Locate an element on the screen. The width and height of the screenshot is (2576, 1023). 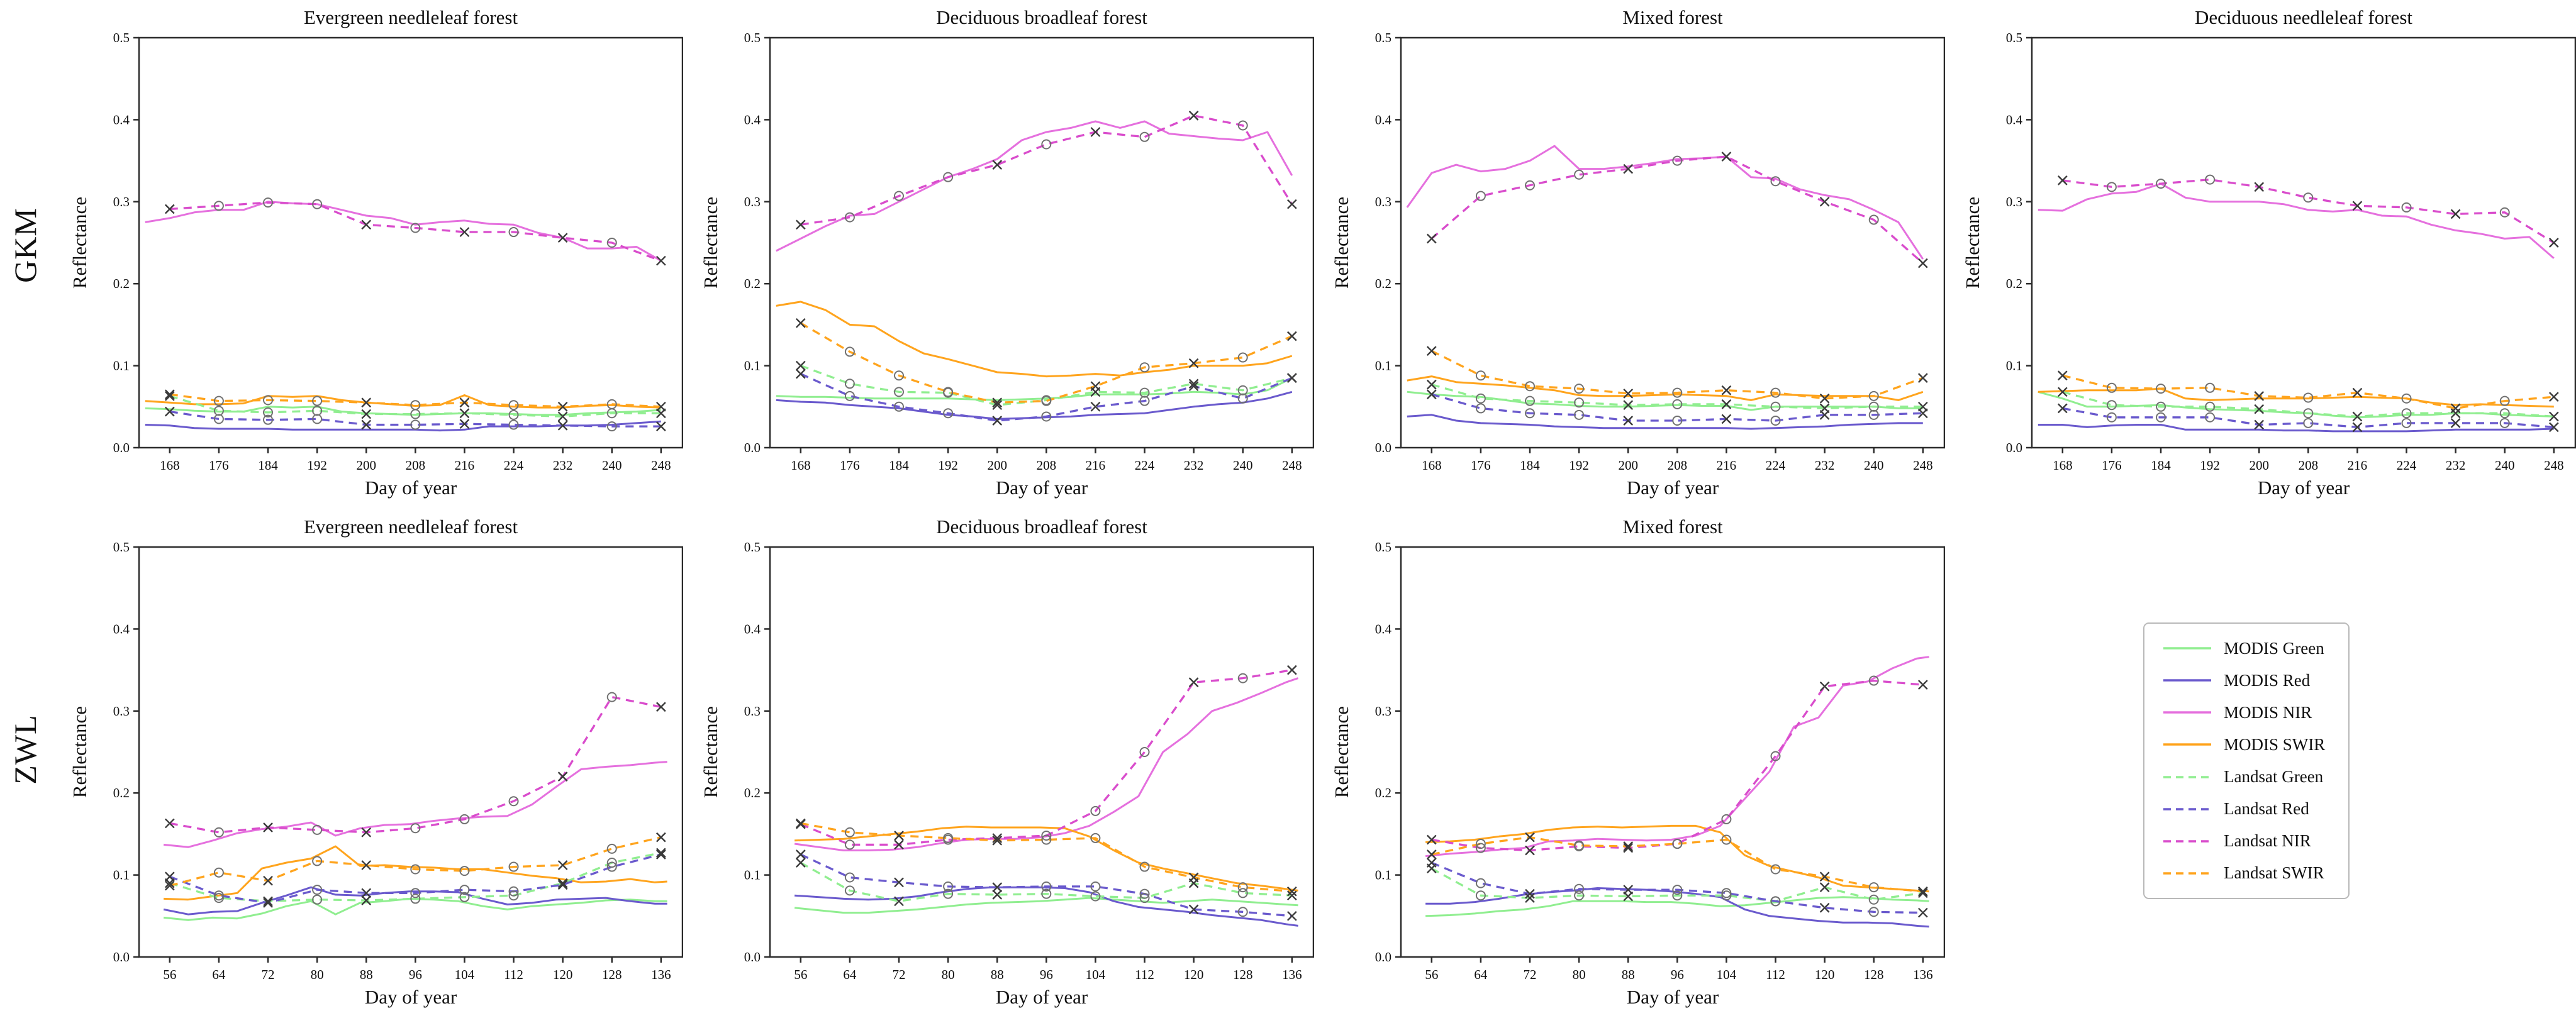
y-tick-label: 0.3 is located at coordinates (121, 201).